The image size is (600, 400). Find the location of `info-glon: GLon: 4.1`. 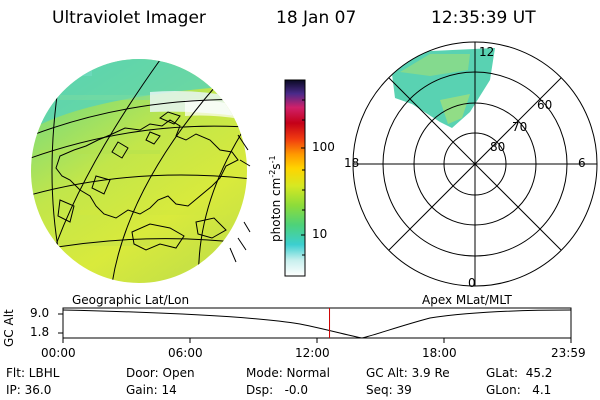

info-glon: GLon: 4.1 is located at coordinates (519, 390).